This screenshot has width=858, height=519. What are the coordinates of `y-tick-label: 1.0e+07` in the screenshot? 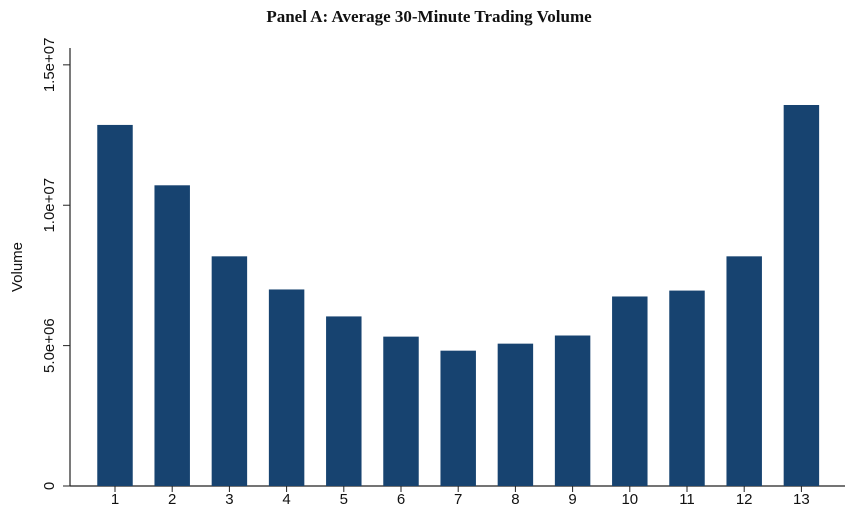 It's located at (49, 205).